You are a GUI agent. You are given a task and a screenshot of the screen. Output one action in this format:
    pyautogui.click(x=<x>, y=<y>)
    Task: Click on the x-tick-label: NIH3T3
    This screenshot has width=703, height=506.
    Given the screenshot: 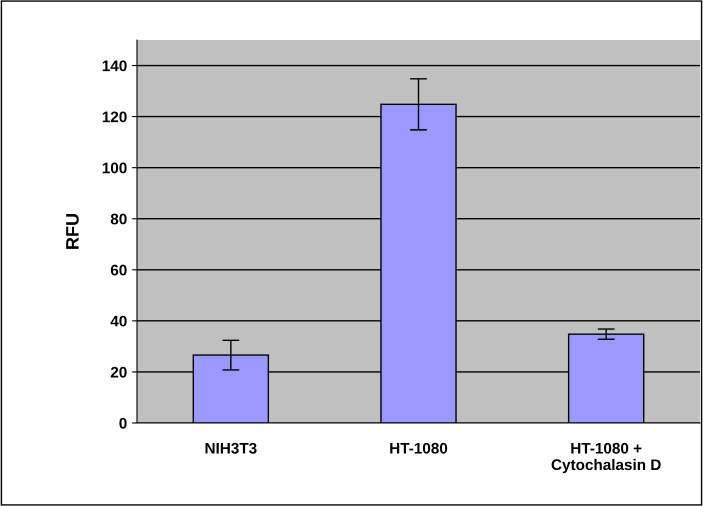 What is the action you would take?
    pyautogui.click(x=231, y=448)
    